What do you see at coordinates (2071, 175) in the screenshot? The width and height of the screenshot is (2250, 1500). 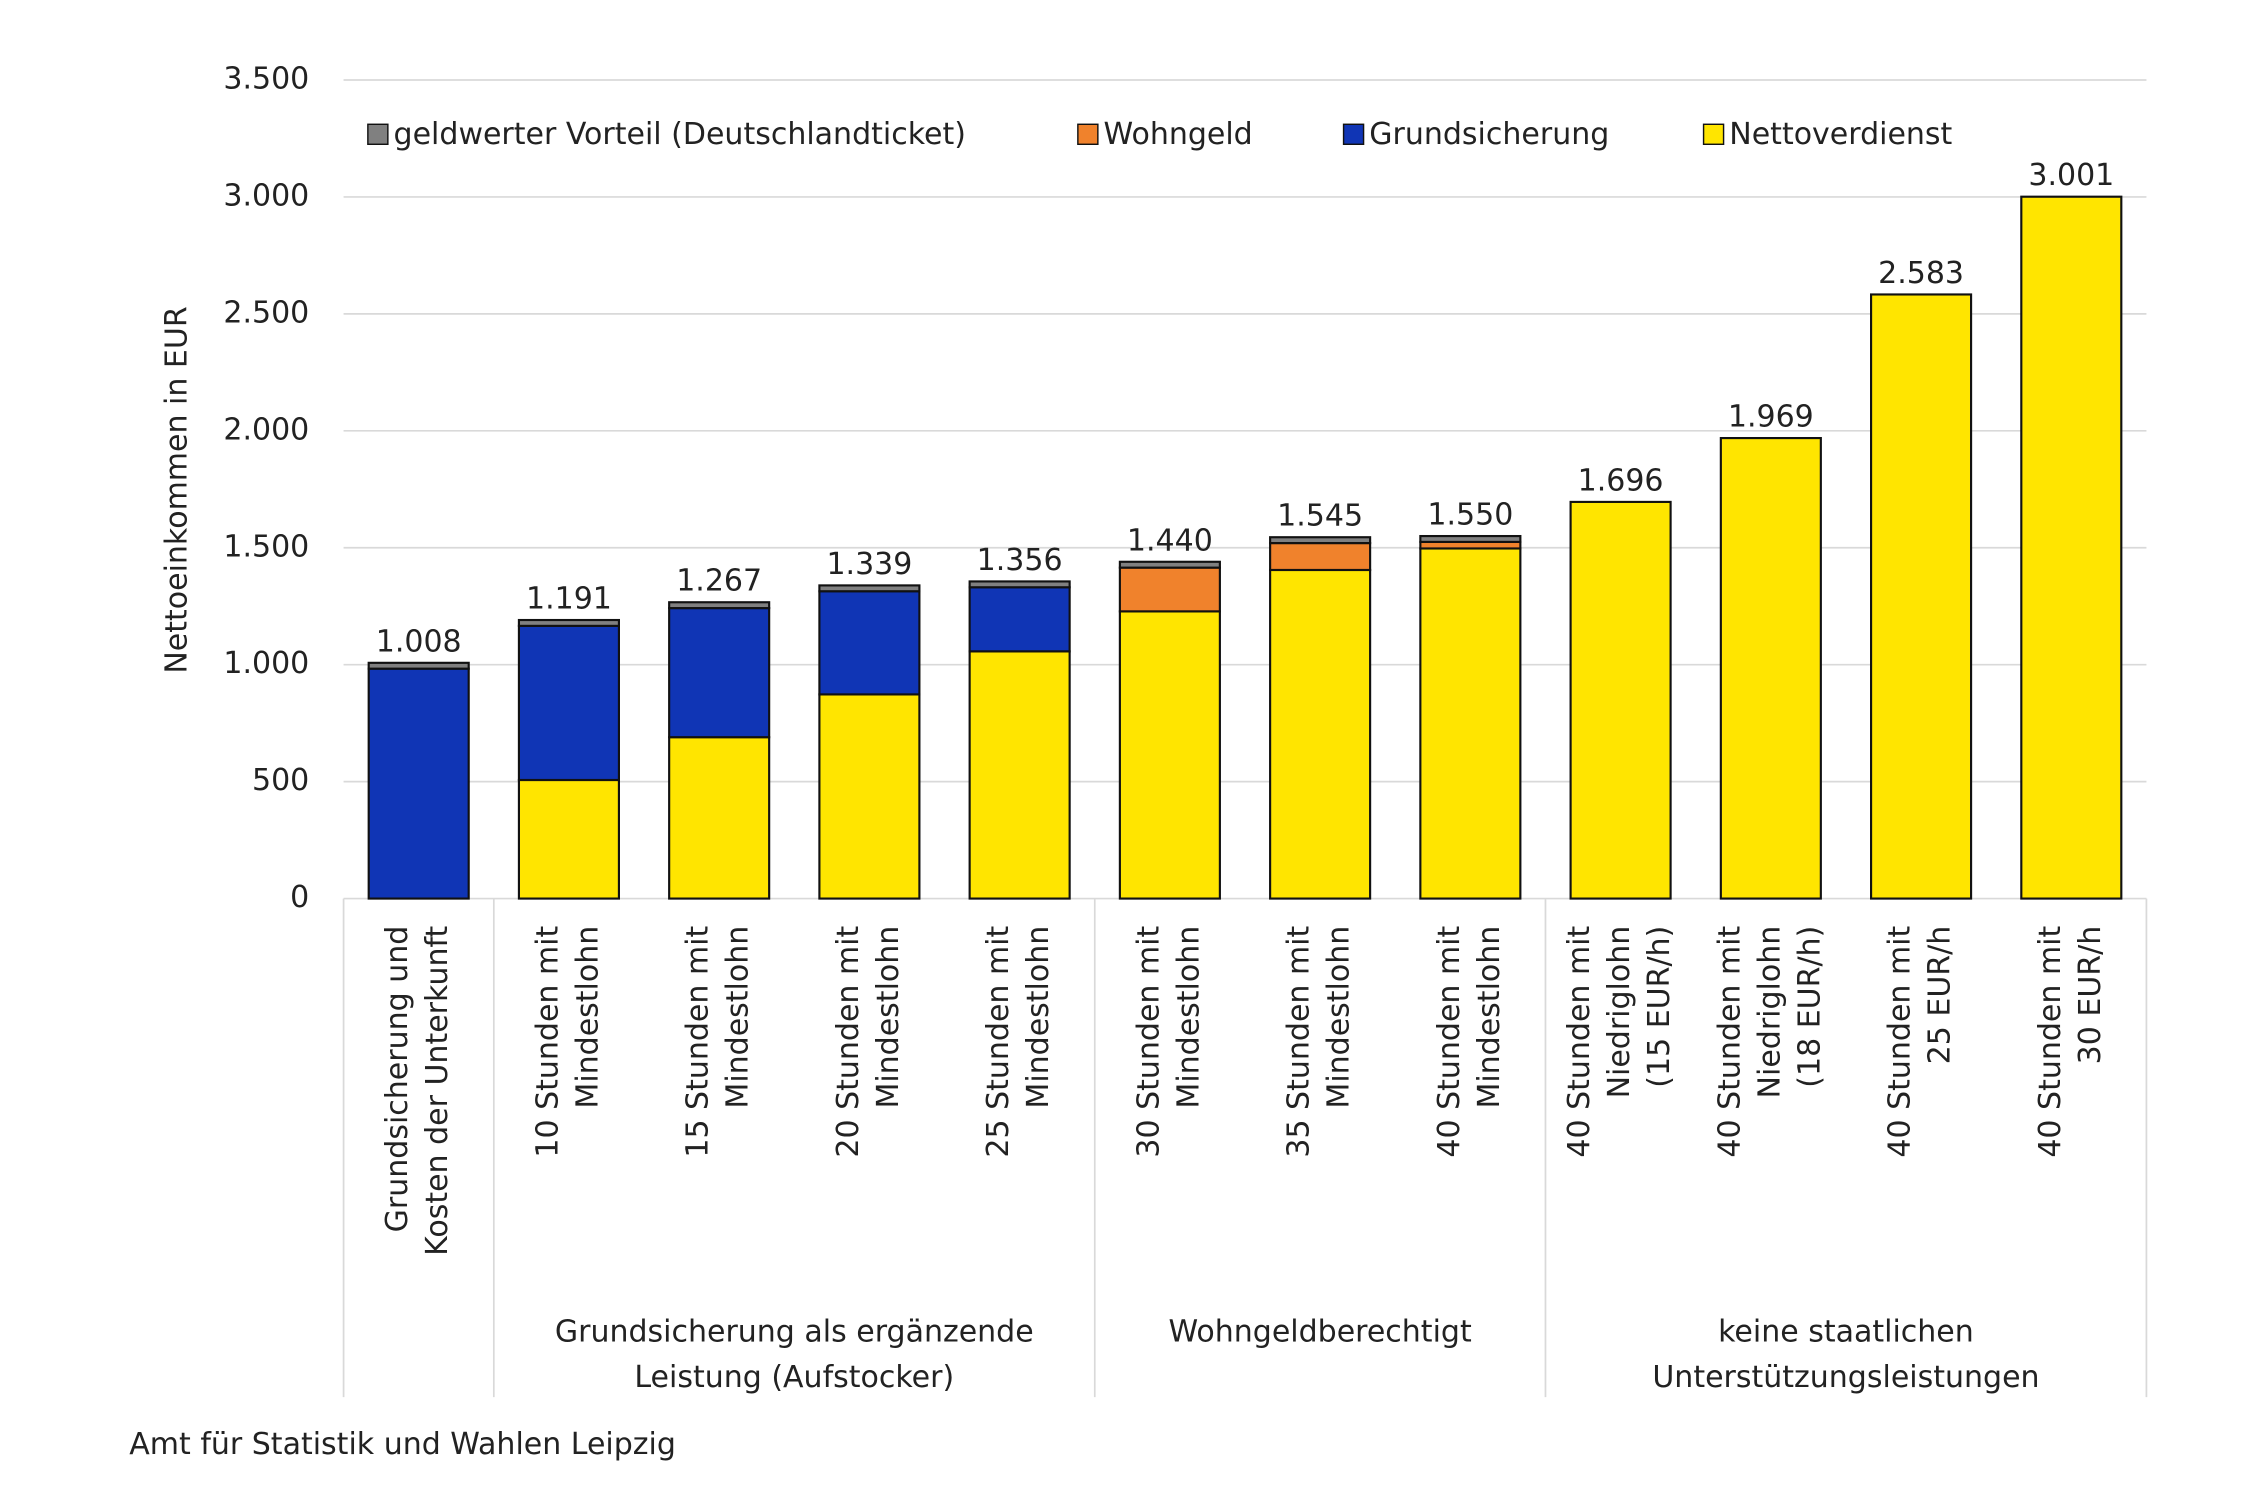 I see `total-label: 3.001` at bounding box center [2071, 175].